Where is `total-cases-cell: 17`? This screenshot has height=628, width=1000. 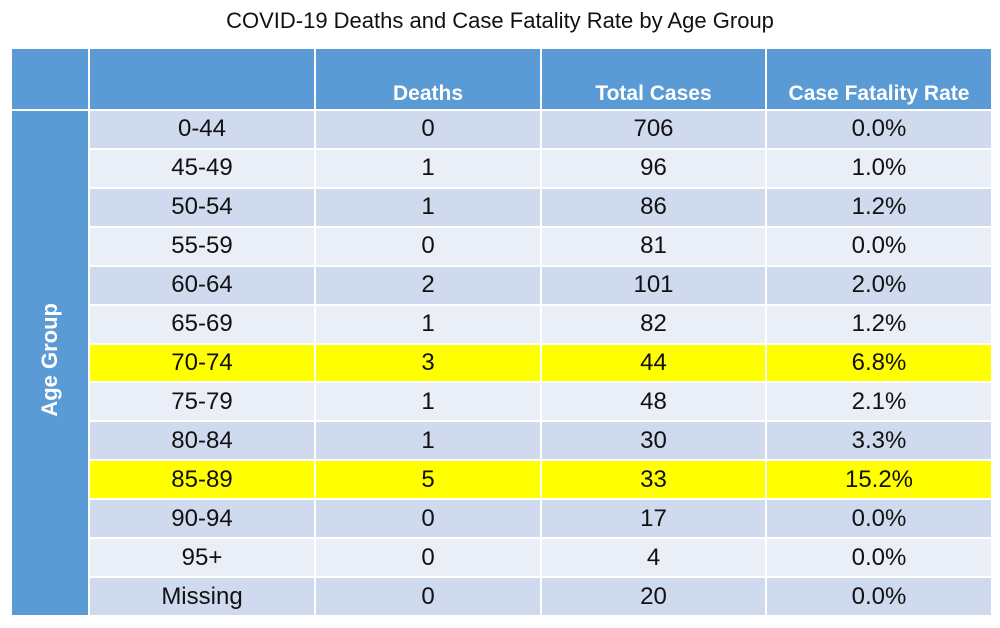
total-cases-cell: 17 is located at coordinates (653, 519).